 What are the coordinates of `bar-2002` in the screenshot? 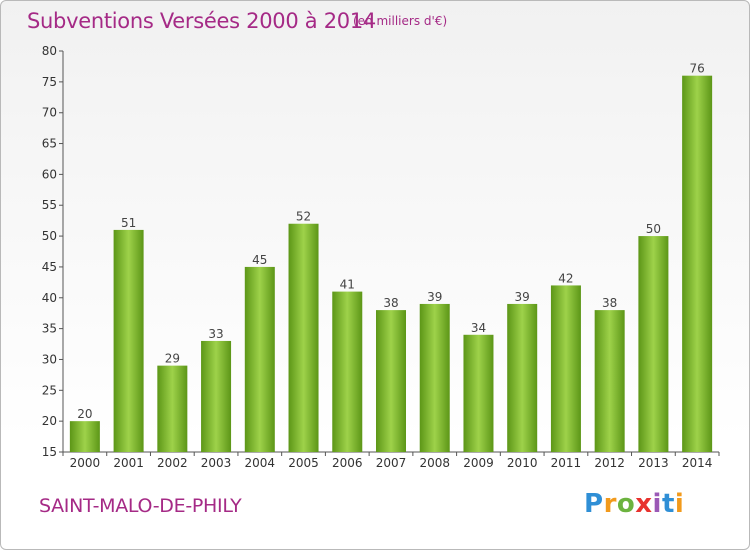 It's located at (172, 408).